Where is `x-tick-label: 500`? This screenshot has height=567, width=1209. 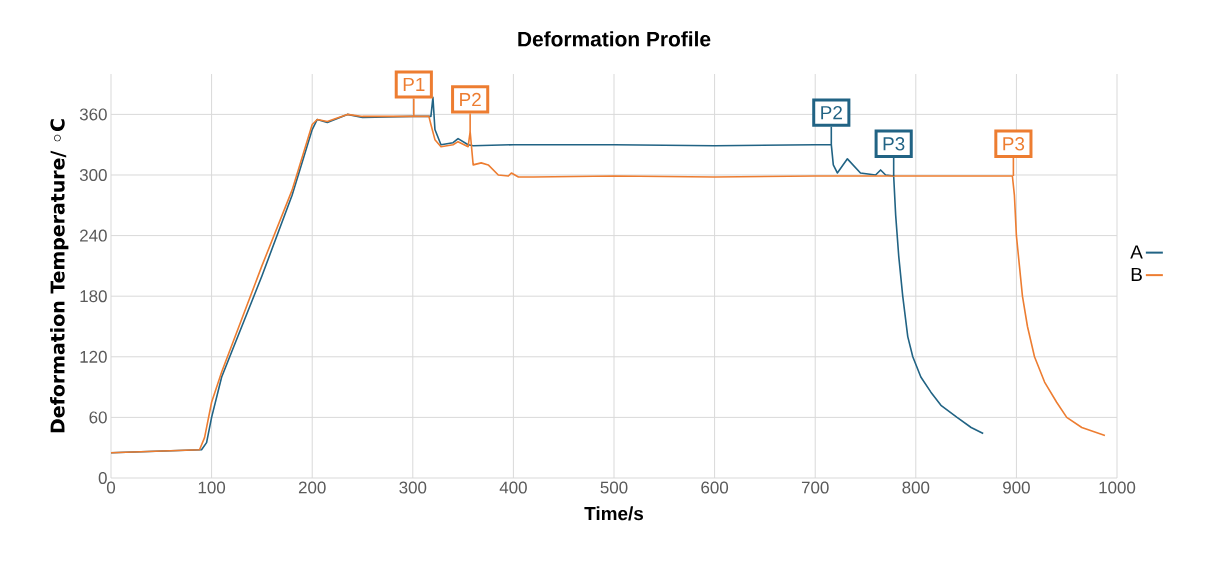 x-tick-label: 500 is located at coordinates (614, 487).